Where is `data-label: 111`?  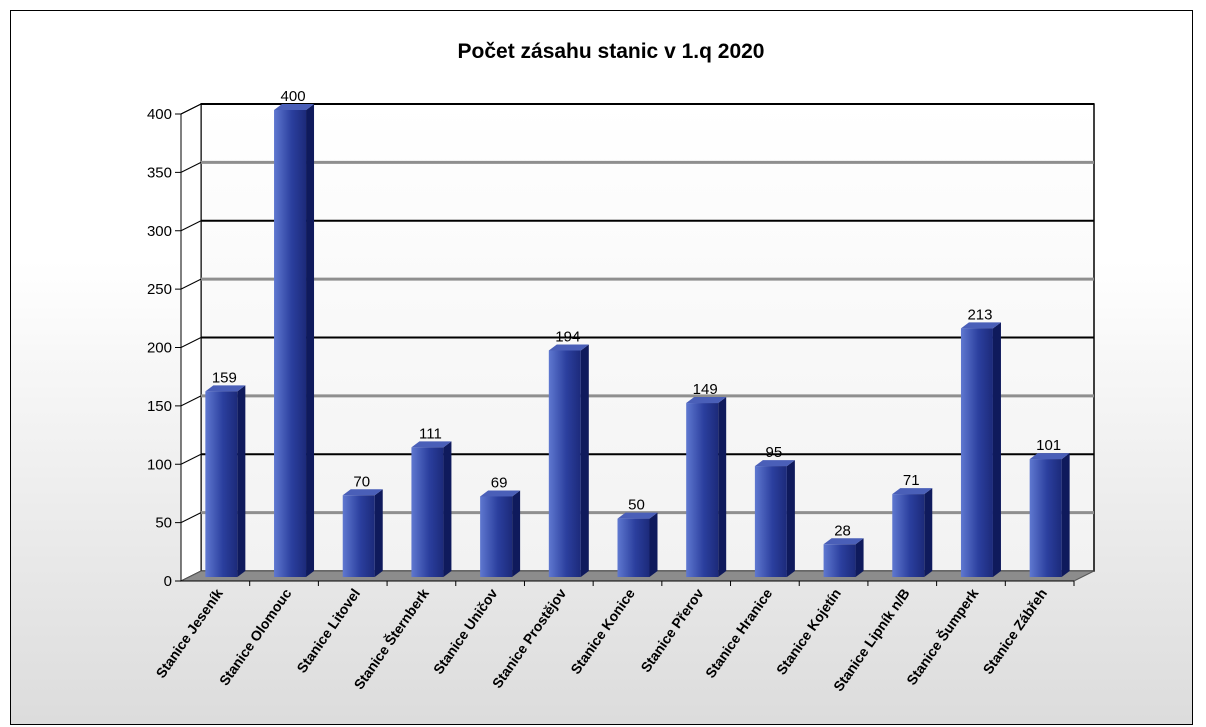
data-label: 111 is located at coordinates (430, 433).